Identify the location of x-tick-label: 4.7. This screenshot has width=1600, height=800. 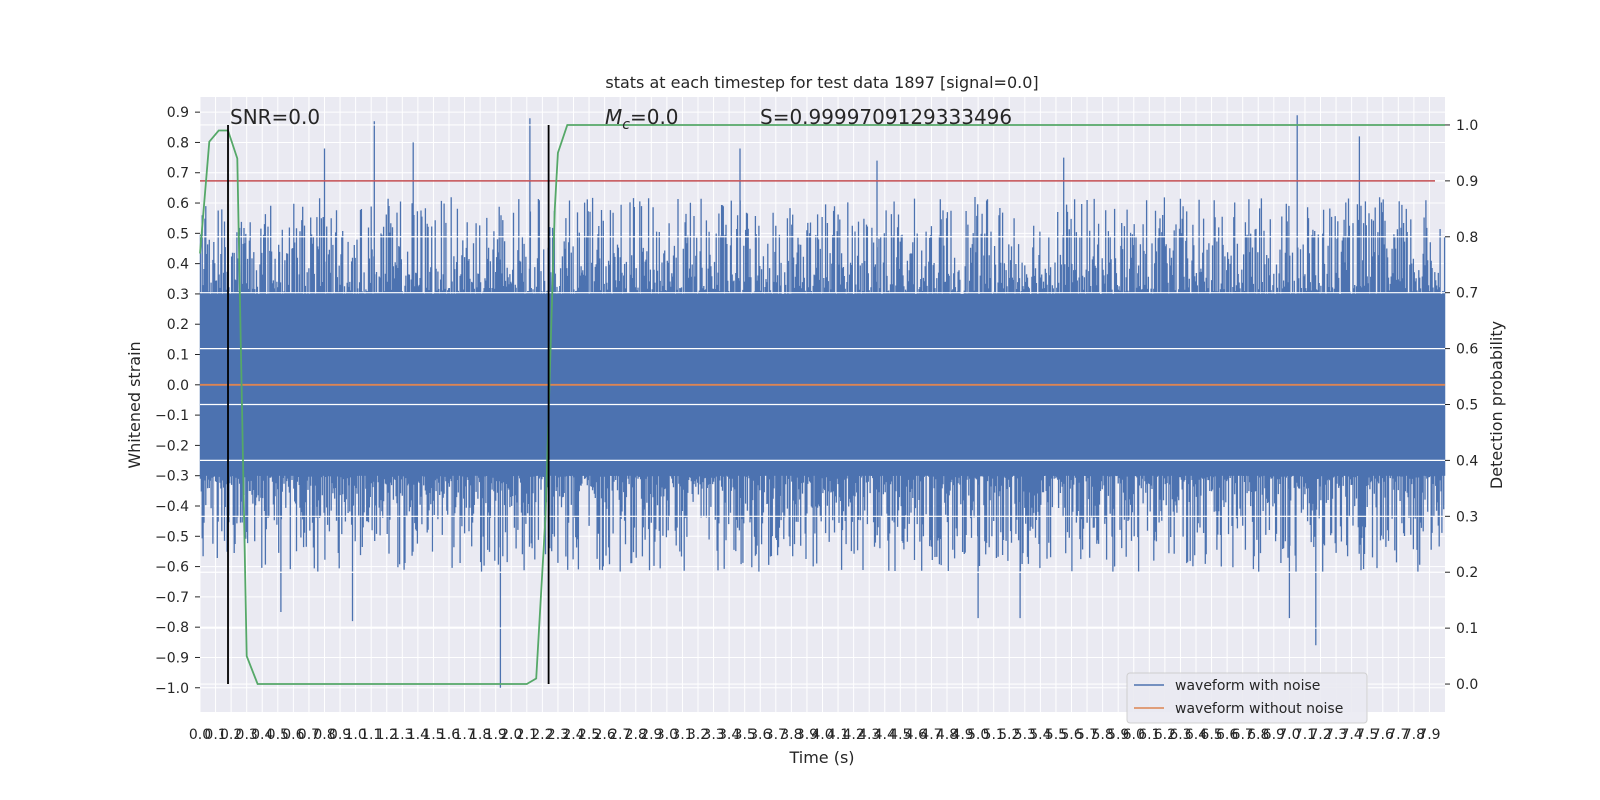
(931, 735).